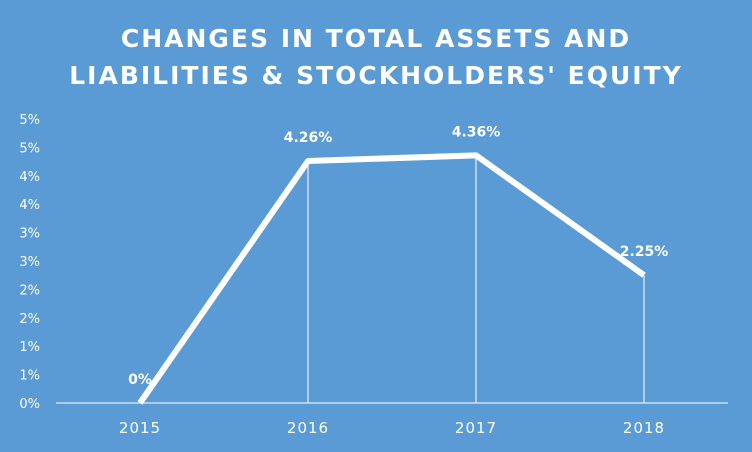  Describe the element at coordinates (644, 428) in the screenshot. I see `x-tick-label: 2018` at that location.